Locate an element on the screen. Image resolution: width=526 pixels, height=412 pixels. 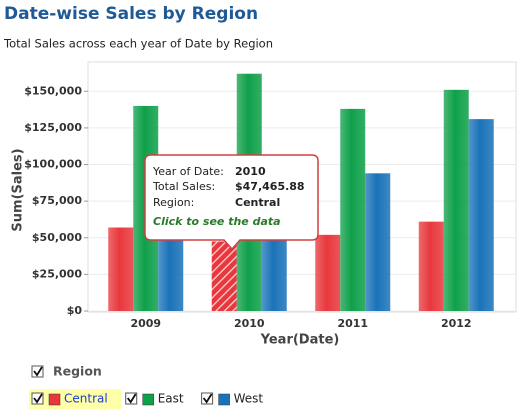
y-tick-label: $125,000 is located at coordinates (53, 127).